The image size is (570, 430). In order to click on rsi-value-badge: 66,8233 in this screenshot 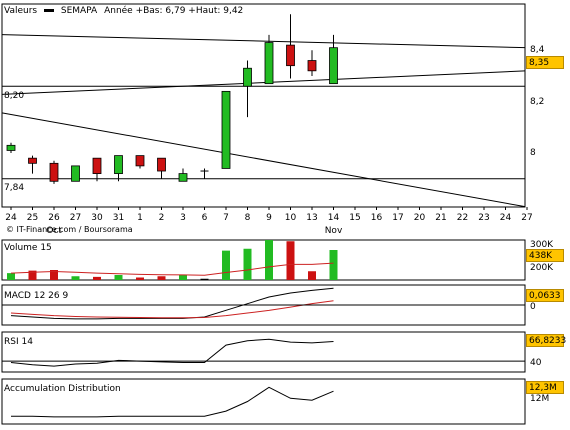, I will do `click(546, 340)`.